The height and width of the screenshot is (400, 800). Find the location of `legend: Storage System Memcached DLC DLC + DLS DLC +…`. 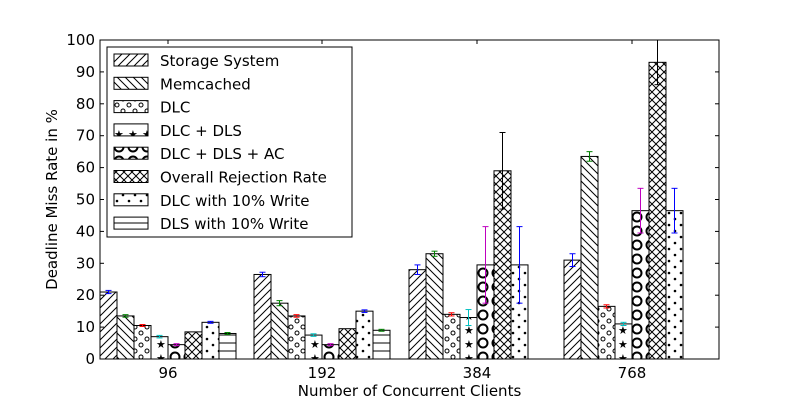

legend: Storage System Memcached DLC DLC + DLS DLC +… is located at coordinates (229, 142).